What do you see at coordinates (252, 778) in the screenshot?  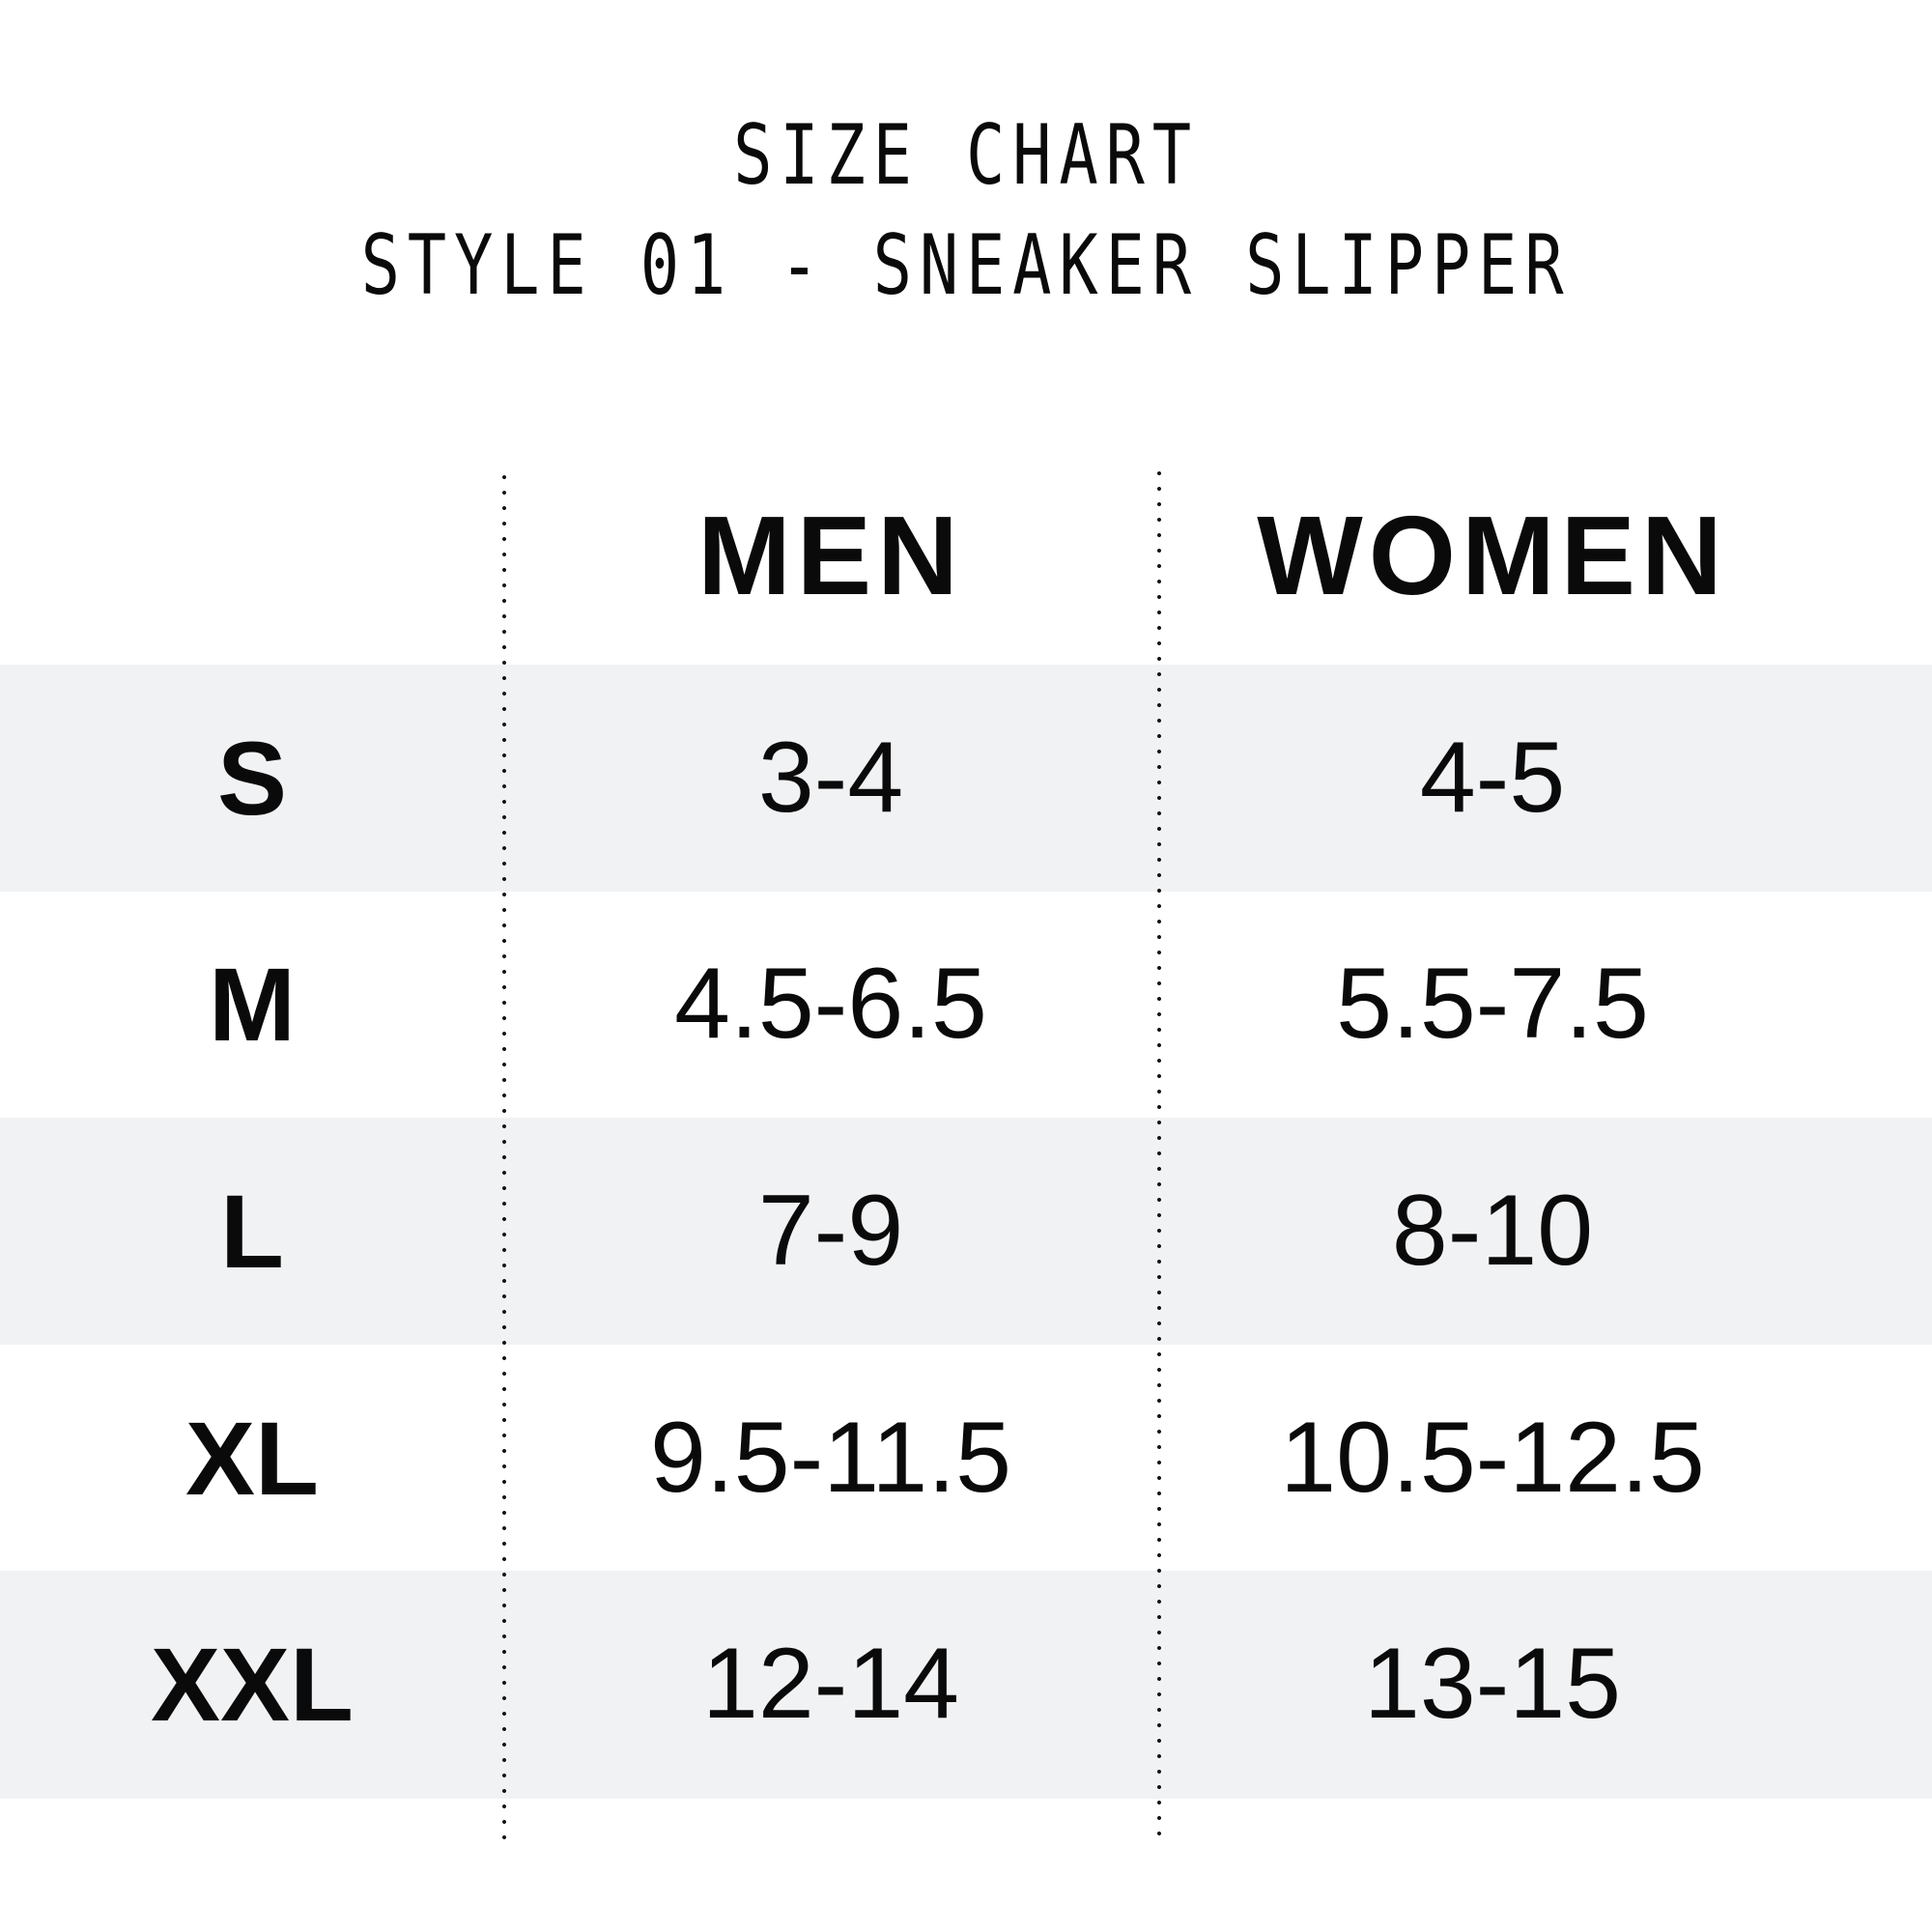 I see `size-label: S` at bounding box center [252, 778].